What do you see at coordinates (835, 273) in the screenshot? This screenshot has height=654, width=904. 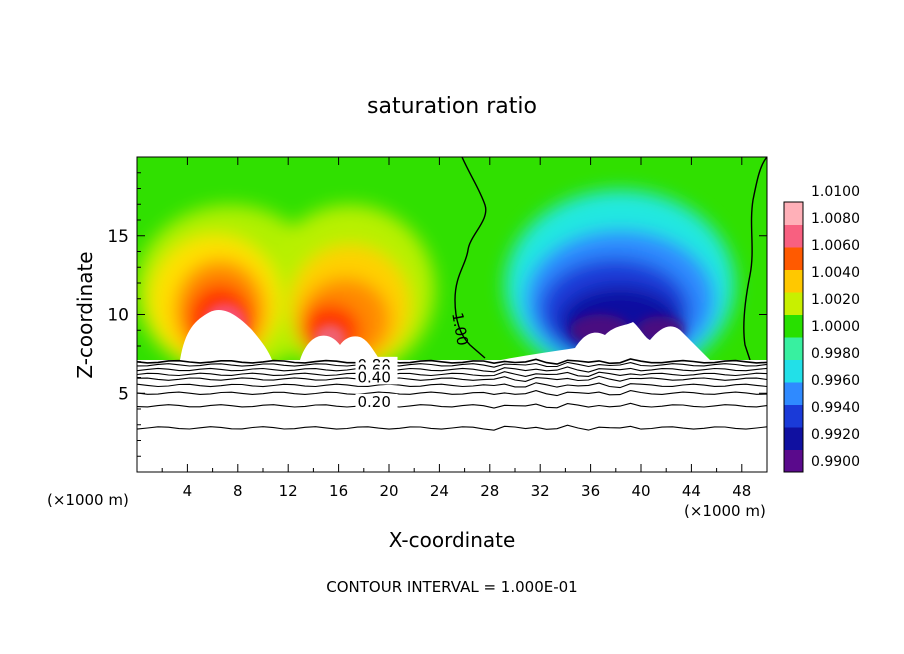 I see `colorbar-label: 1.0040` at bounding box center [835, 273].